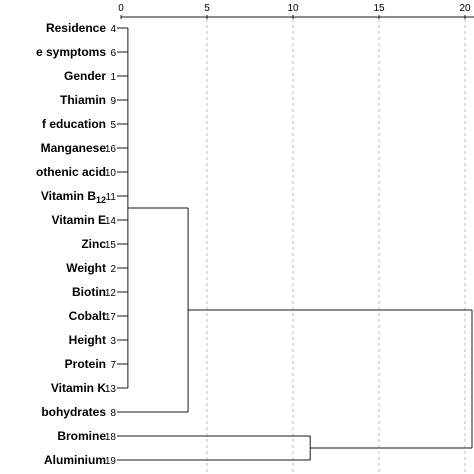  Describe the element at coordinates (73, 412) in the screenshot. I see `leaf-label: bohydrates` at that location.